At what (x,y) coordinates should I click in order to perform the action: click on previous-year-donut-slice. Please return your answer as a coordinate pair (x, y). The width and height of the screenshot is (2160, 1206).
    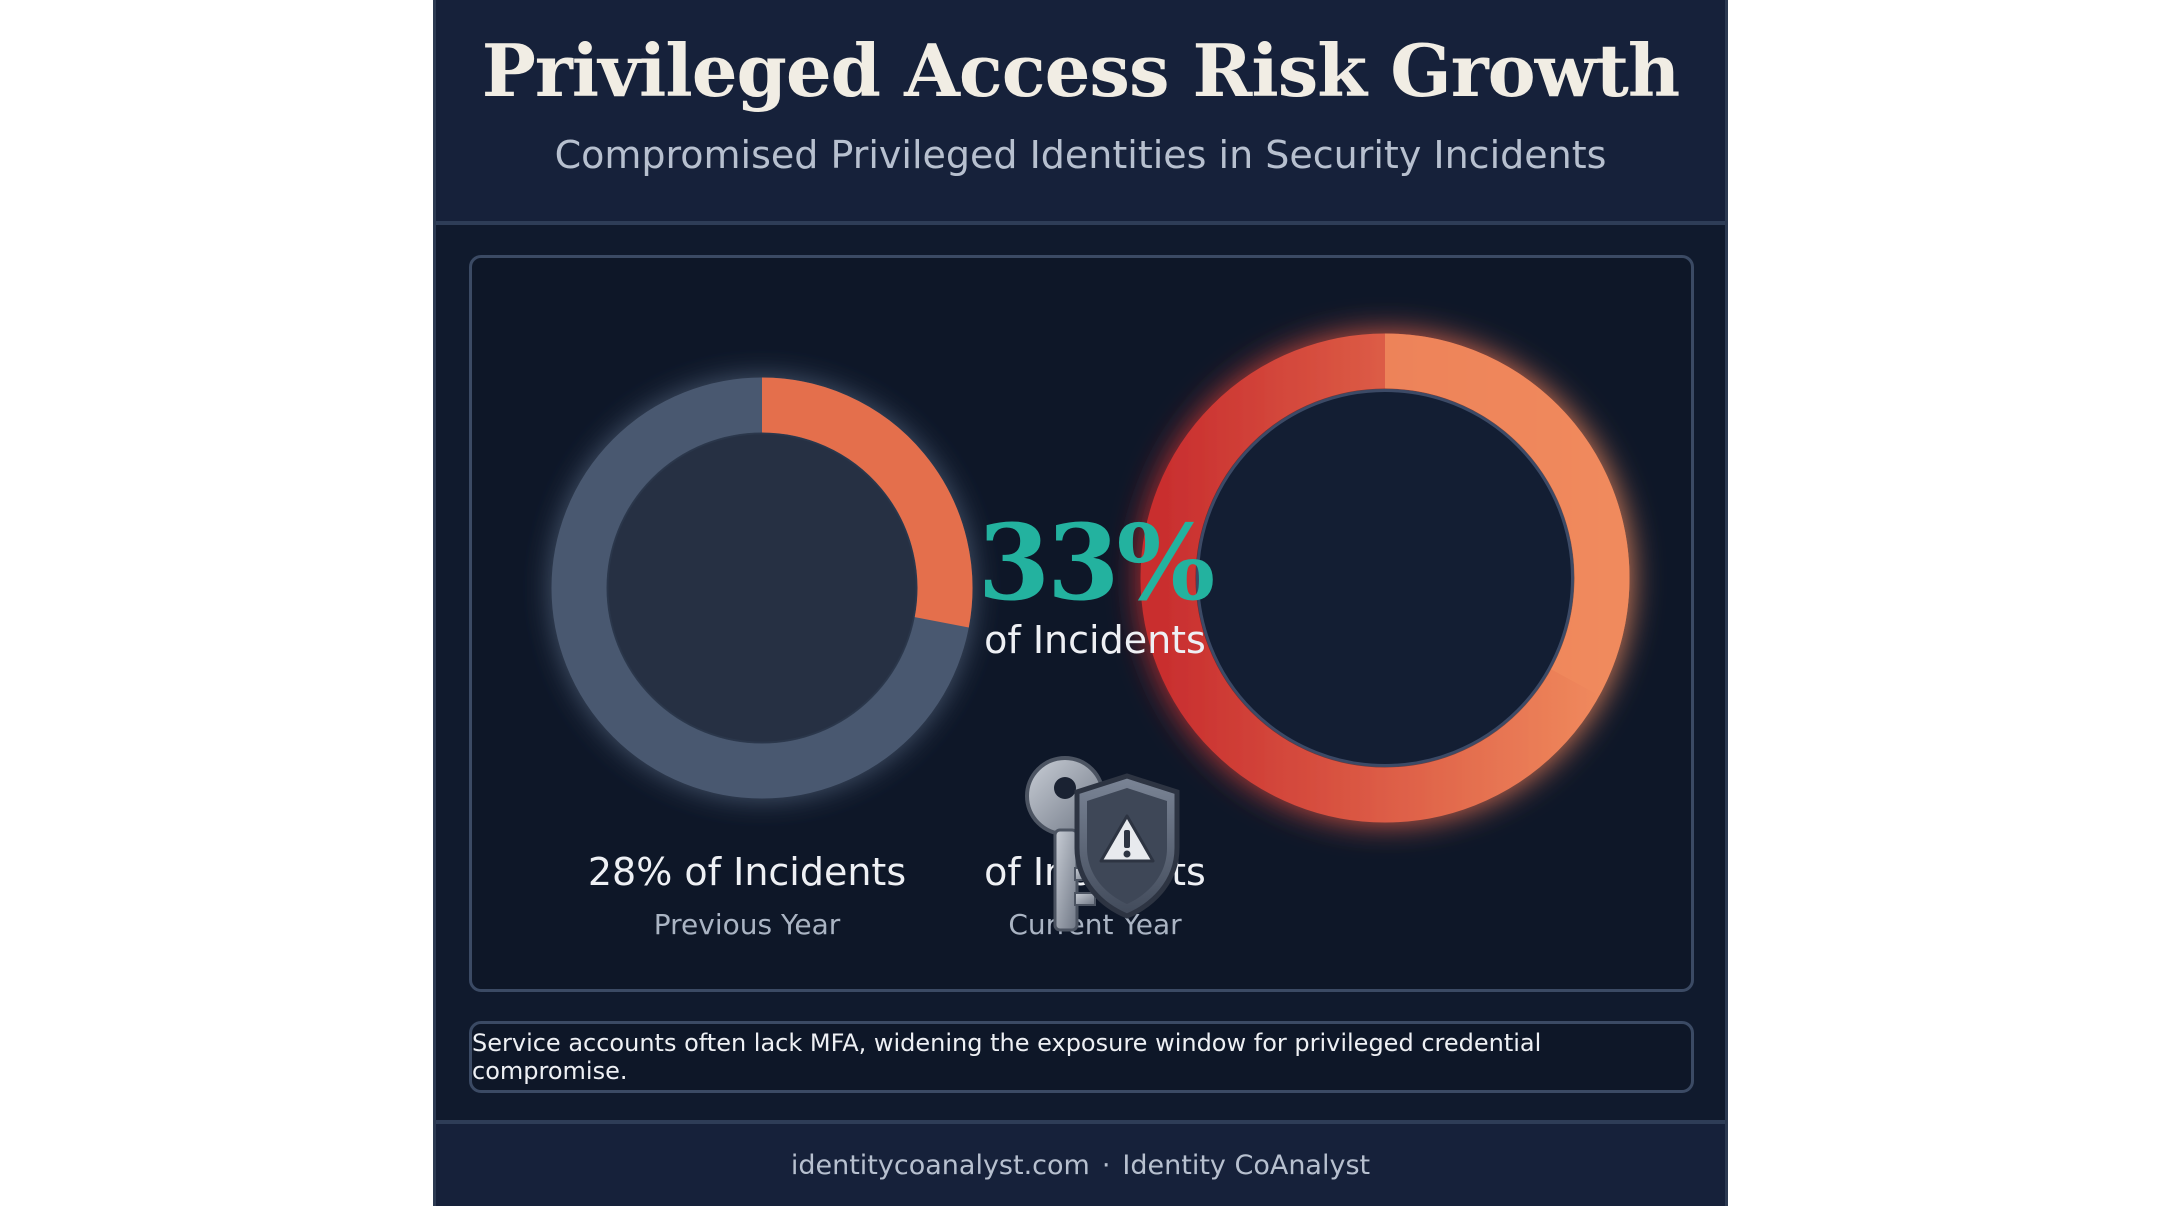
    Looking at the image, I should click on (867, 502).